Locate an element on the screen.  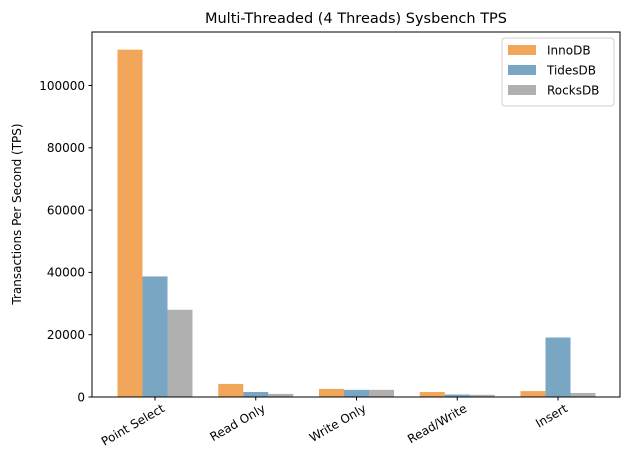
bar-tidesdb-insert is located at coordinates (558, 367).